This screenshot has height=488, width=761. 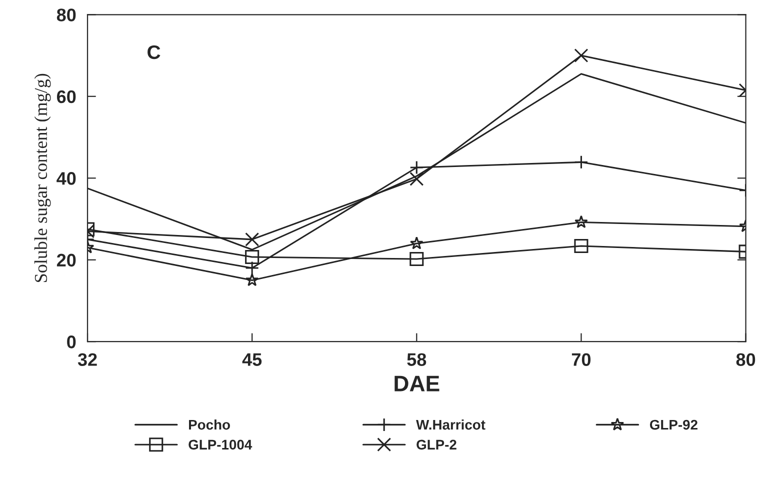 I want to click on y-tick-label: 0, so click(x=71, y=342).